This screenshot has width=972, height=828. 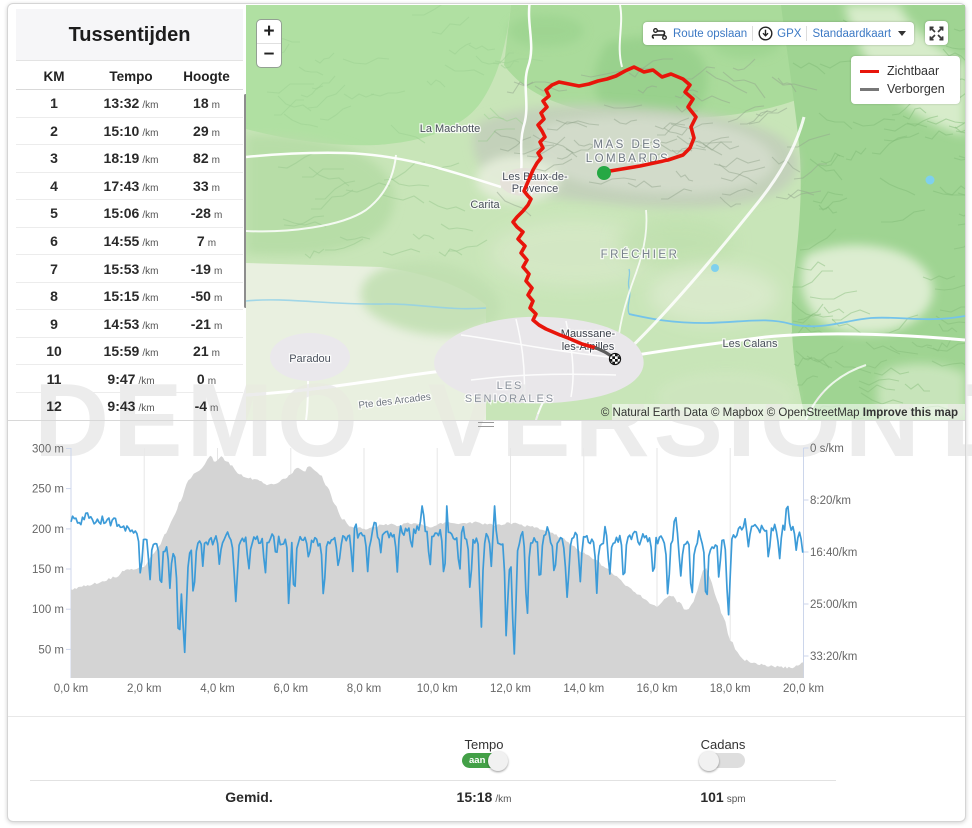 I want to click on svg-text: FRÉCHIER, so click(x=640, y=254).